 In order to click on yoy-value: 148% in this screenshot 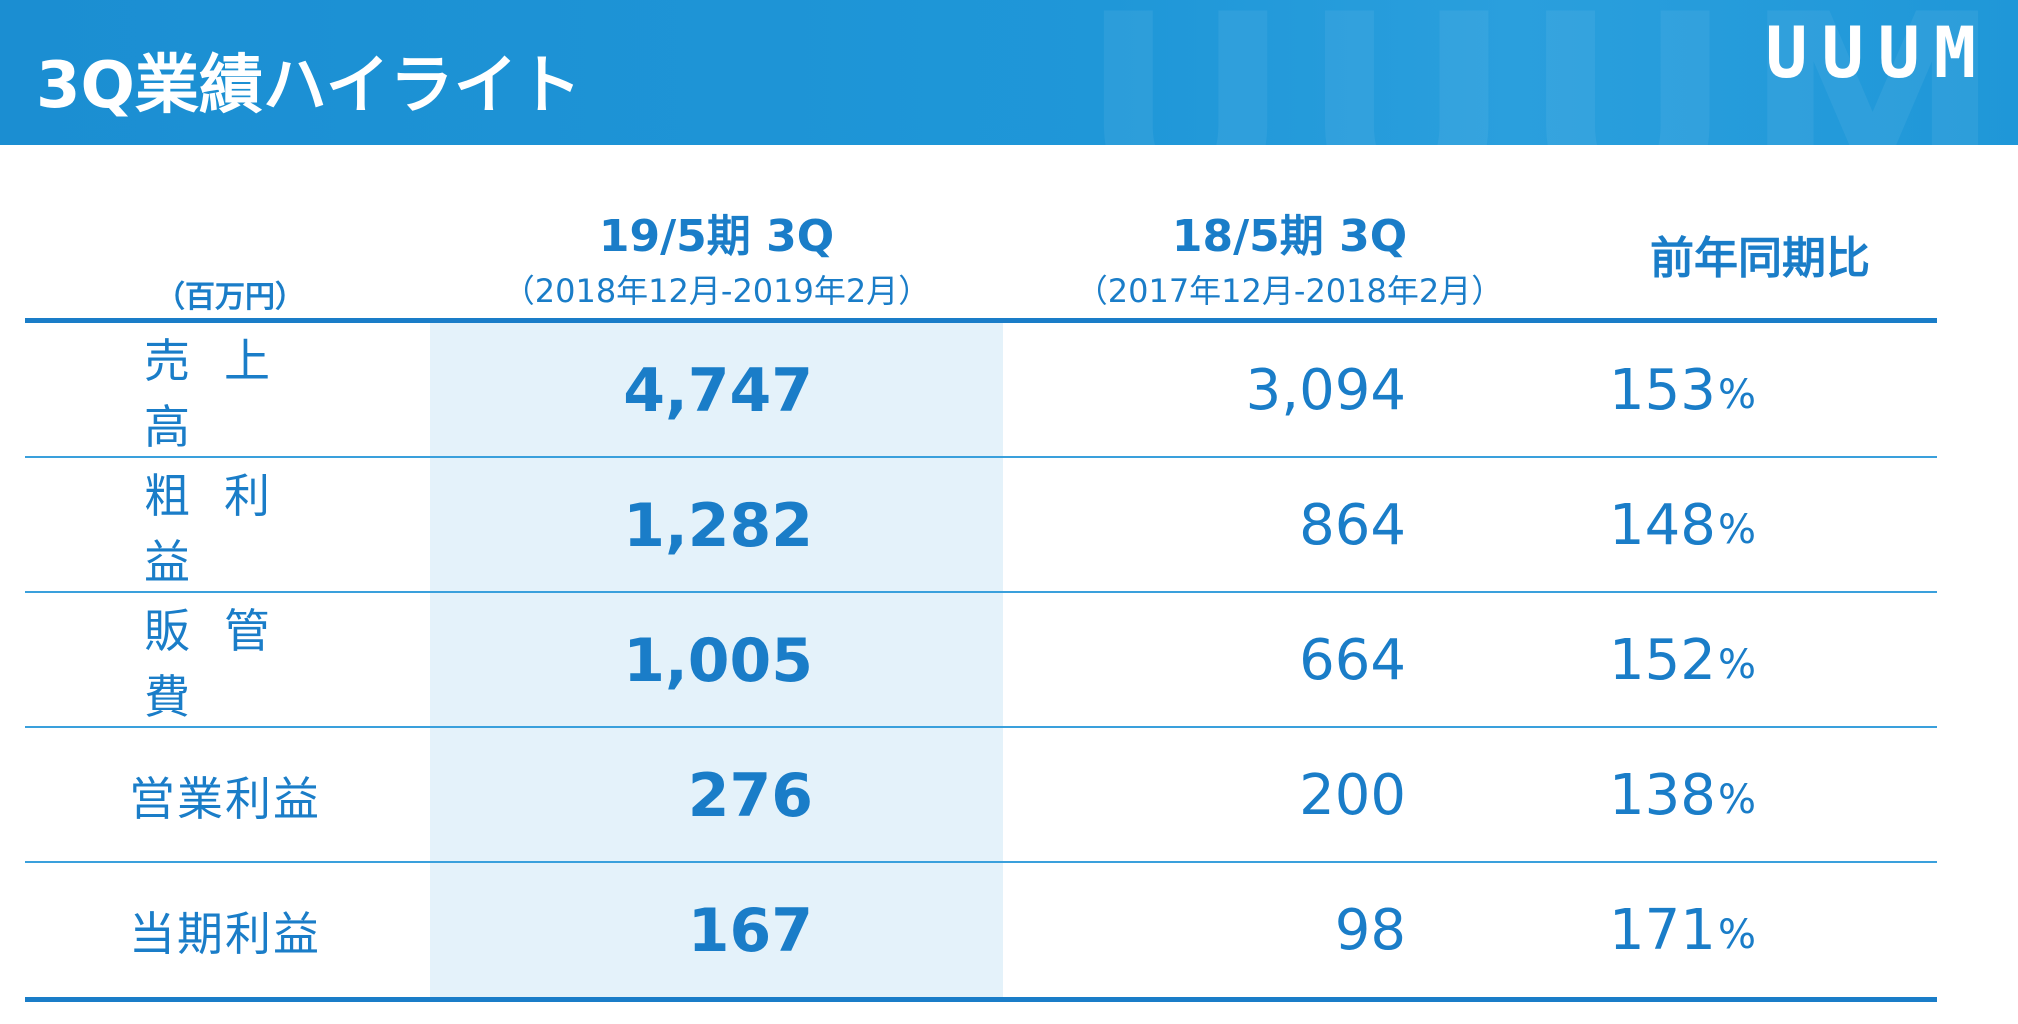, I will do `click(1682, 525)`.